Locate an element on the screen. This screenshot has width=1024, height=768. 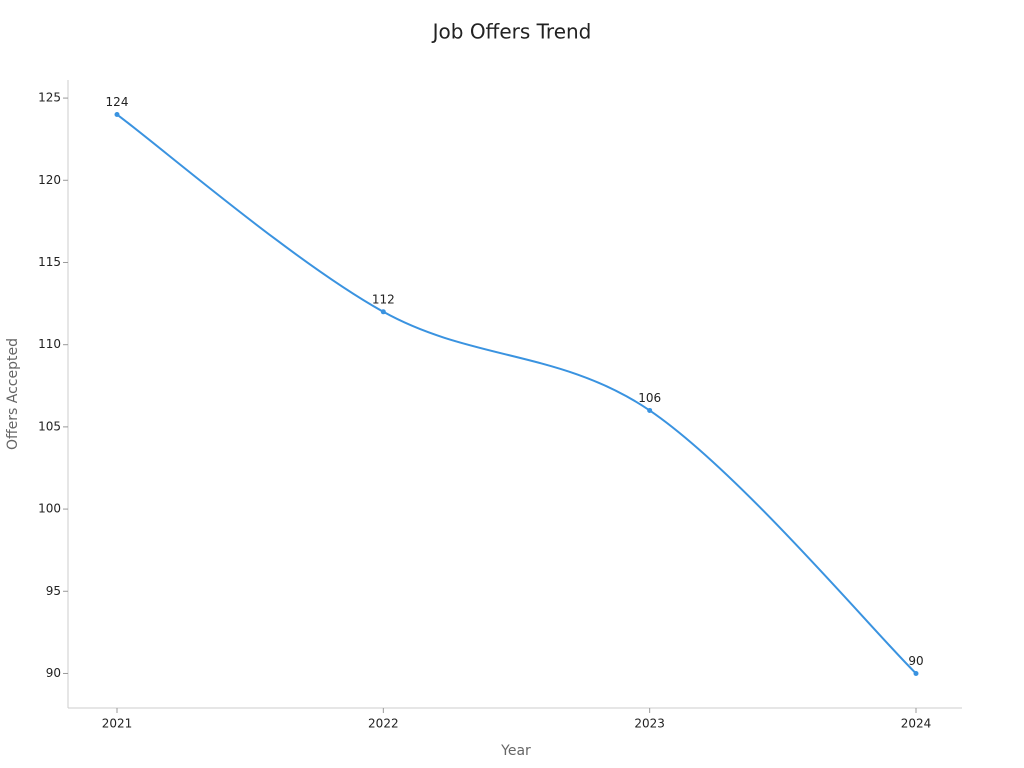
y-tick-label: 120 is located at coordinates (49, 180).